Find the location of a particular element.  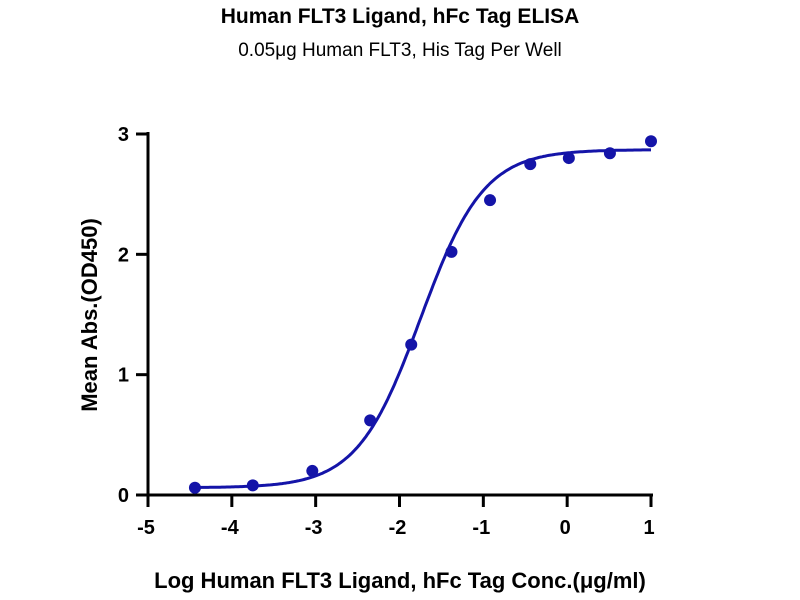

x-tick-label: -4 is located at coordinates (230, 528).